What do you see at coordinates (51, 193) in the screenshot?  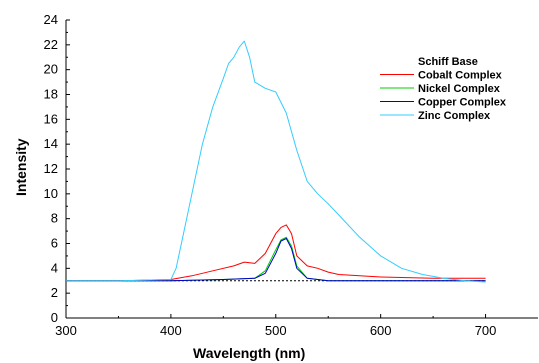 I see `y-tick-label: 10` at bounding box center [51, 193].